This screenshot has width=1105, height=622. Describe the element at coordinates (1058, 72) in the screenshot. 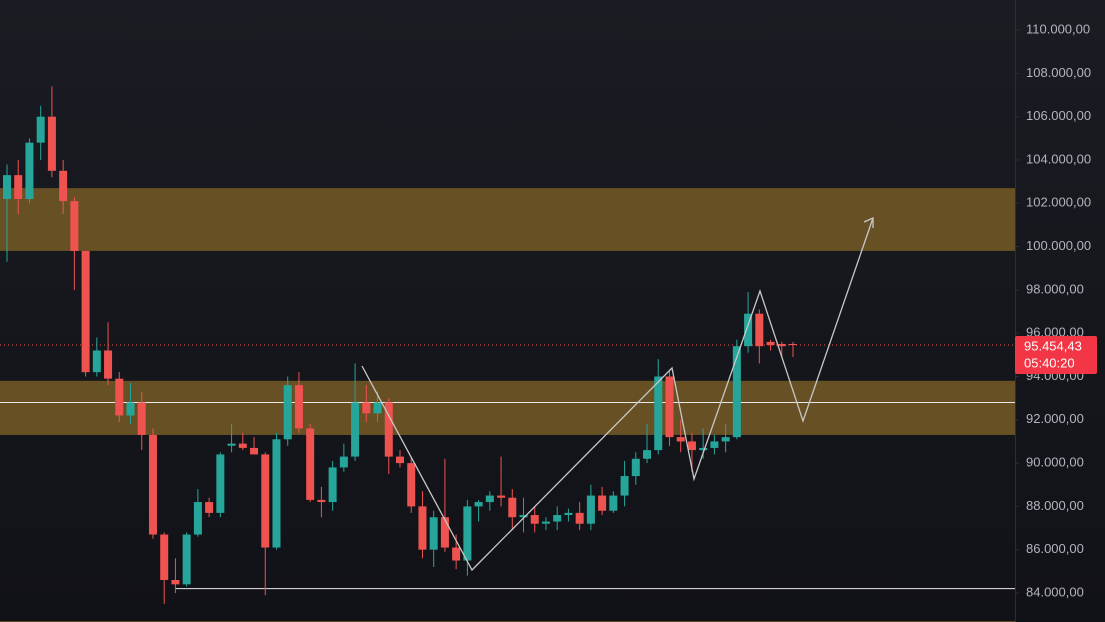

I see `y-tick-label: 108.000,00` at that location.